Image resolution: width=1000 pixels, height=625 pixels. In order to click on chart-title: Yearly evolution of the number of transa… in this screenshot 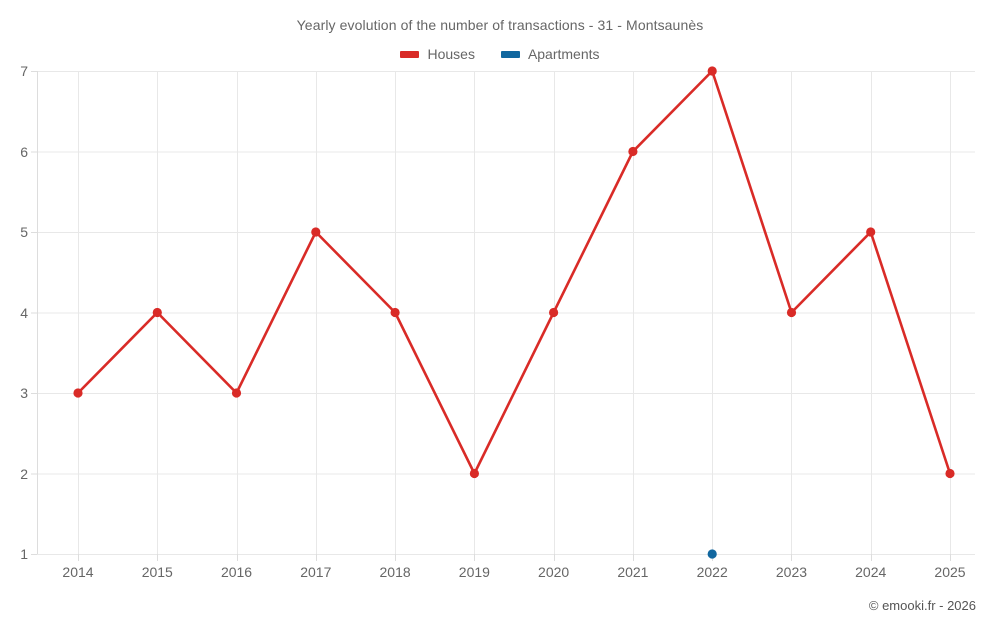, I will do `click(500, 25)`.